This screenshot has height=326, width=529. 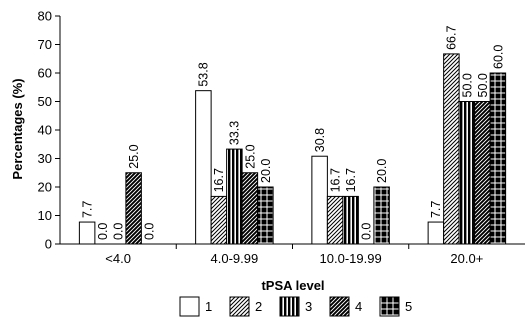 I want to click on y-axis: 0 10 20 30 40 50 60 70 80, so click(x=49, y=130).